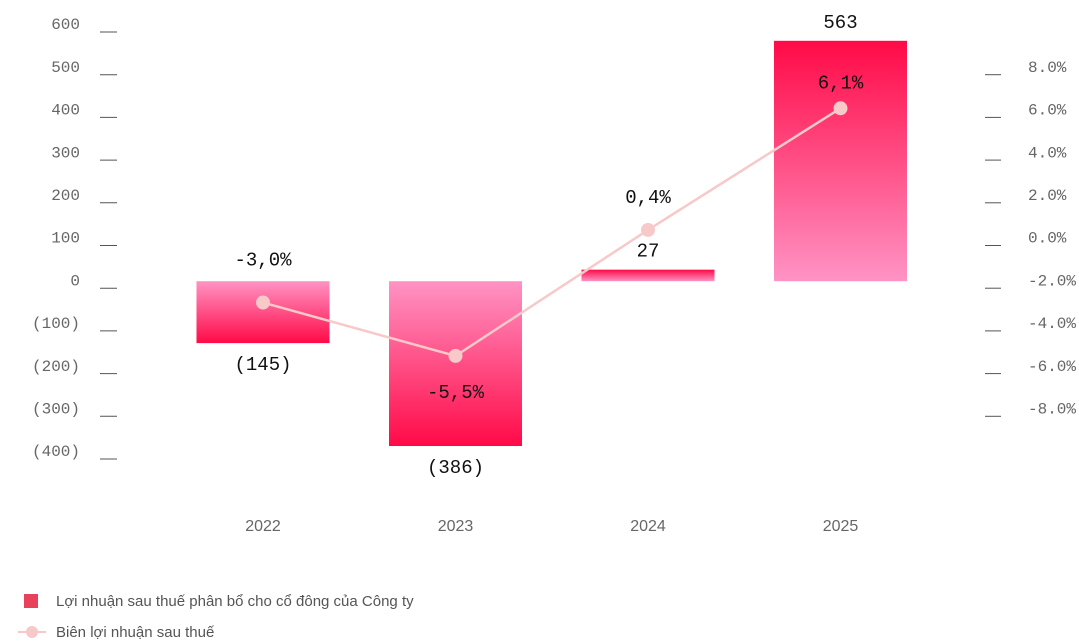 The height and width of the screenshot is (642, 1079). I want to click on x-tick-label: 2022, so click(263, 526).